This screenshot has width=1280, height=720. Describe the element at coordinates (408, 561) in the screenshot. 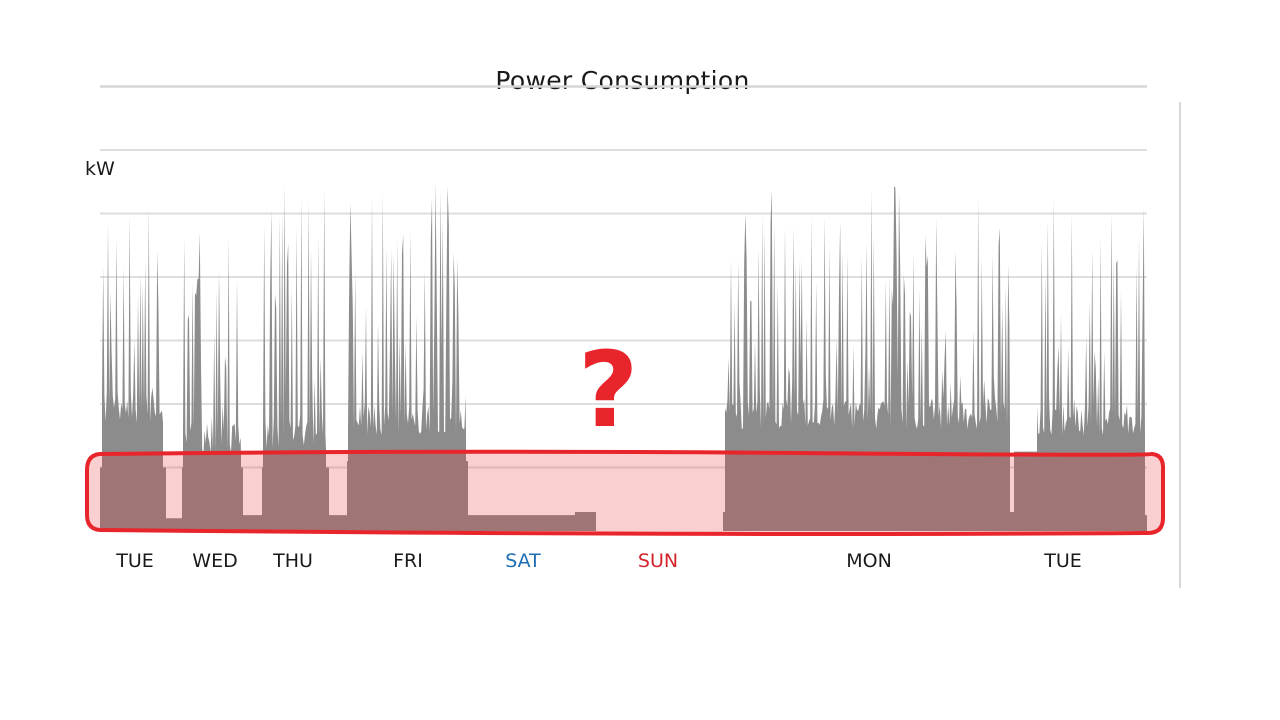

I see `x-tick-label: FRI` at that location.